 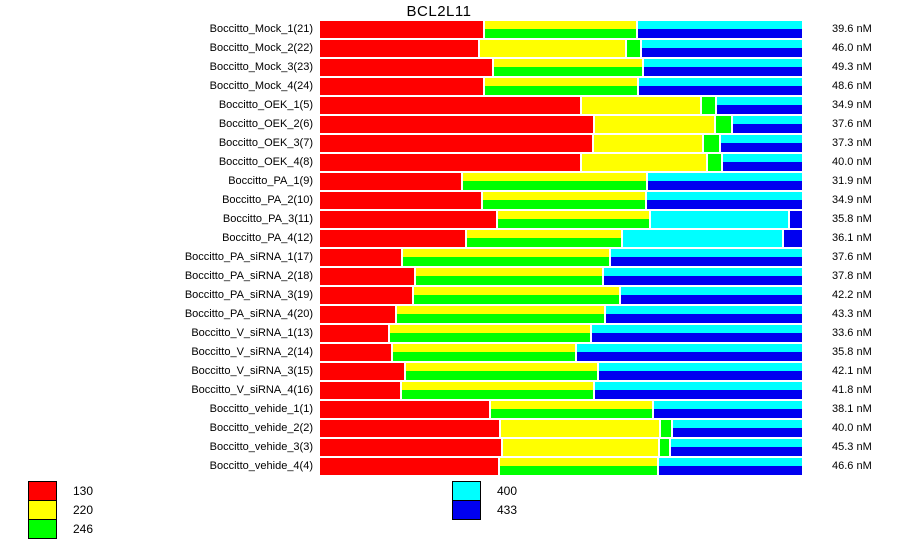 What do you see at coordinates (261, 48) in the screenshot?
I see `row-label: Boccitto_Mock_2(22)` at bounding box center [261, 48].